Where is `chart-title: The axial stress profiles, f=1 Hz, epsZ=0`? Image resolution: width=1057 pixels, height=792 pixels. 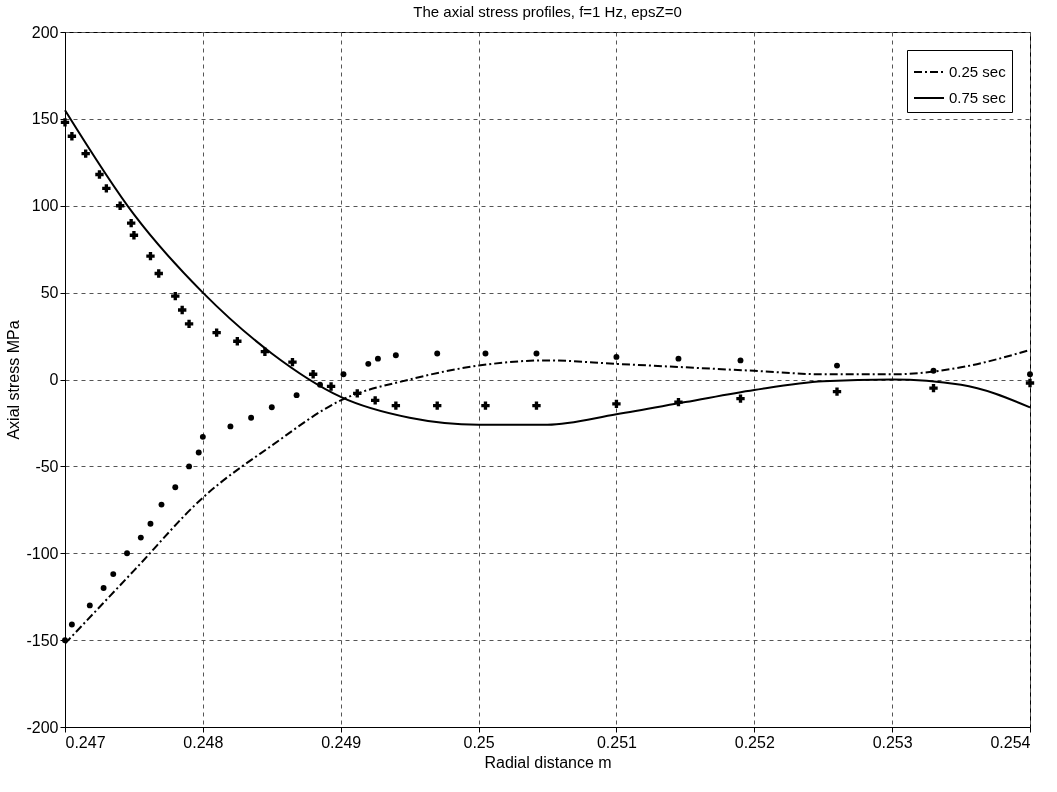
chart-title: The axial stress profiles, f=1 Hz, epsZ=0 is located at coordinates (547, 11).